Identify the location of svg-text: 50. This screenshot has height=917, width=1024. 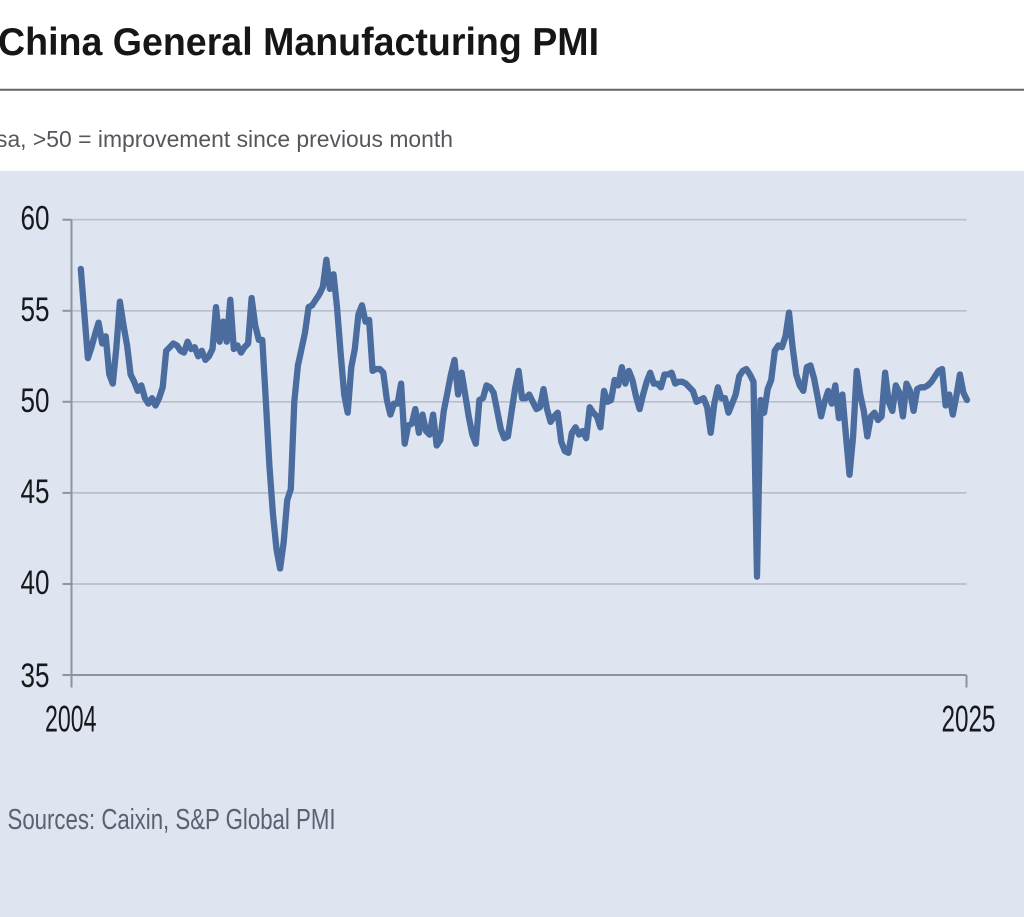
(35, 401).